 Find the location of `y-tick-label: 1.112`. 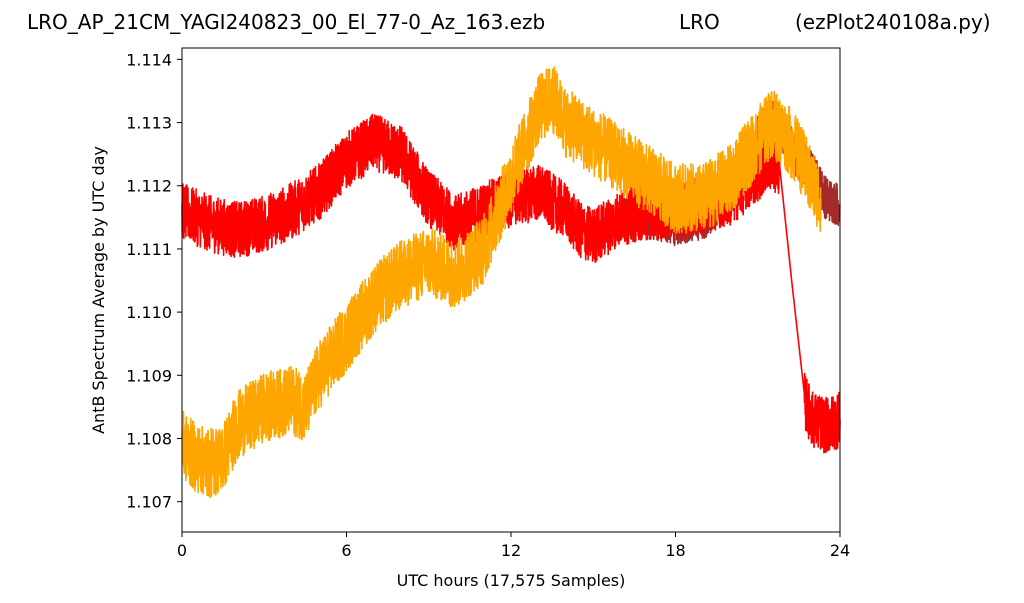

y-tick-label: 1.112 is located at coordinates (149, 186).